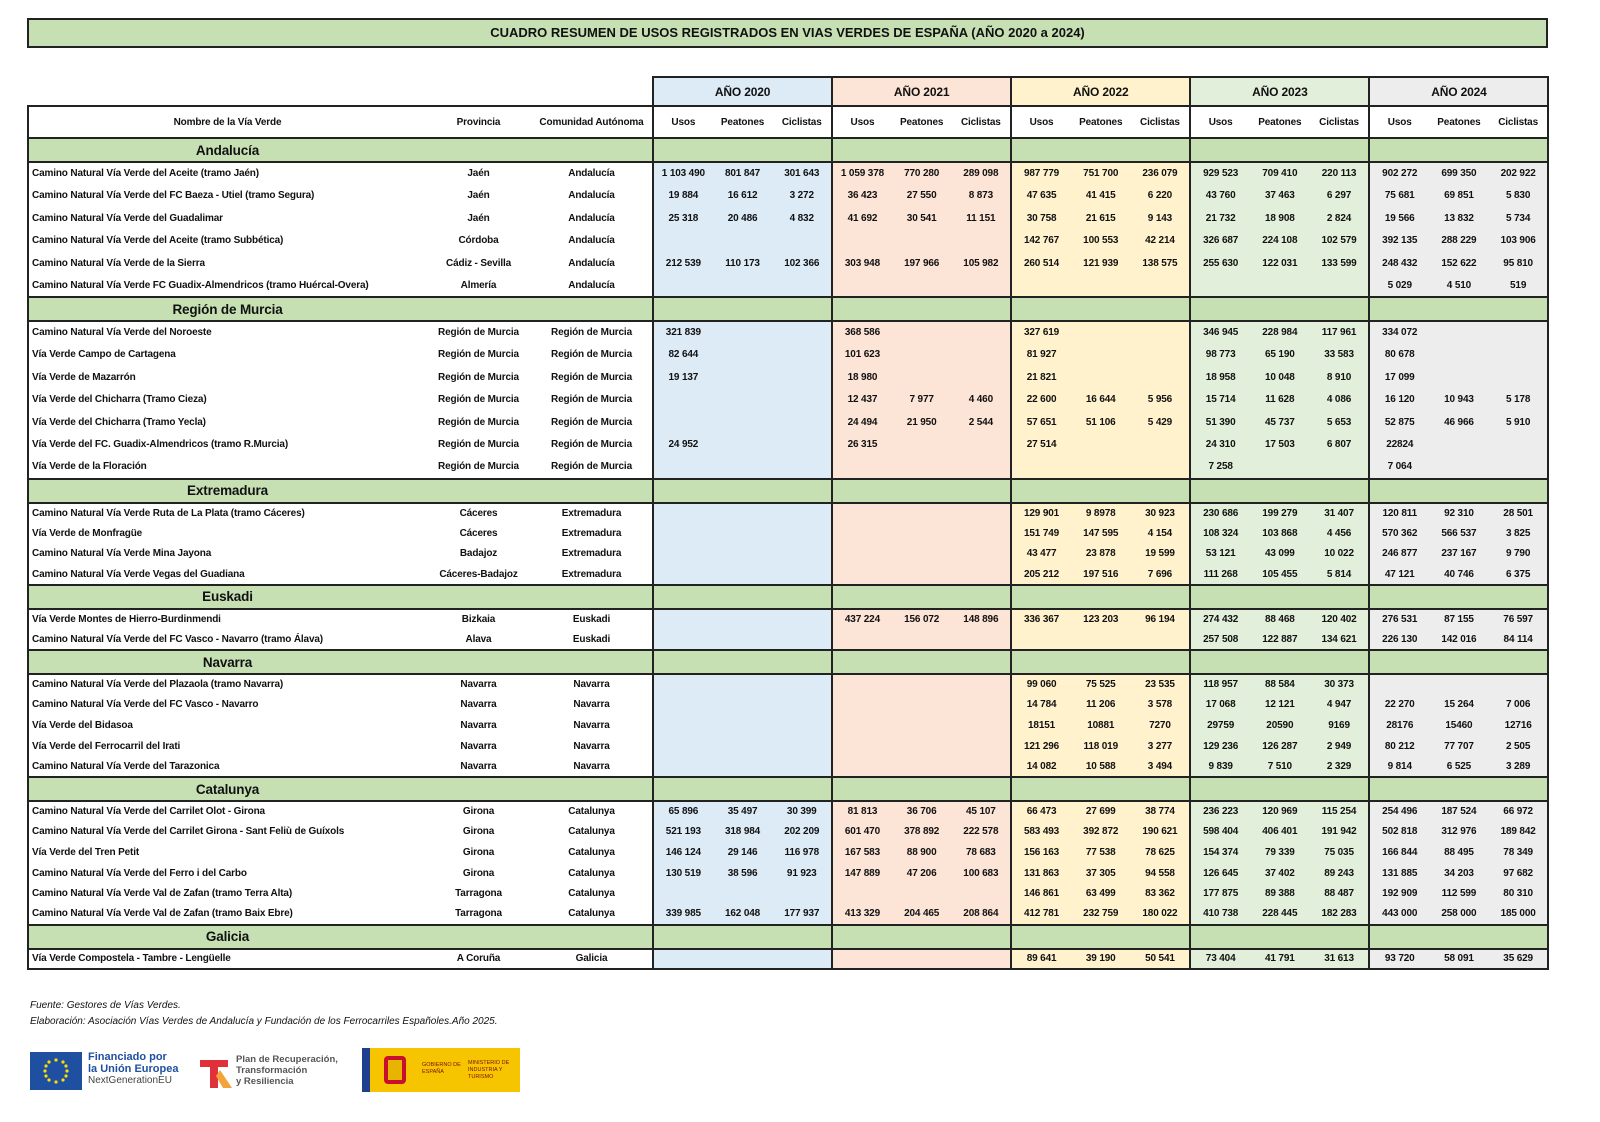 This screenshot has width=1600, height=1122. What do you see at coordinates (682, 195) in the screenshot?
I see `value-cell: 19 884` at bounding box center [682, 195].